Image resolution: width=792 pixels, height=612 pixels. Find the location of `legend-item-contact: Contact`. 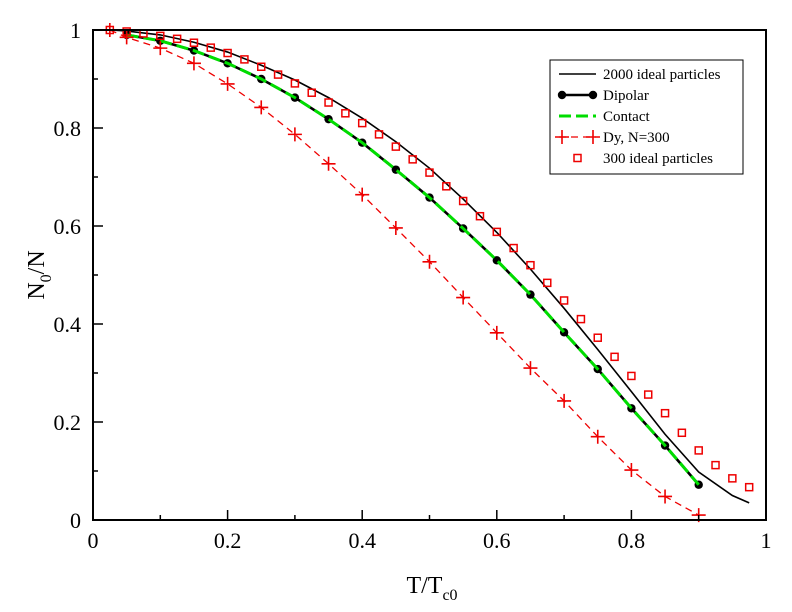

legend-item-contact: Contact is located at coordinates (604, 117).